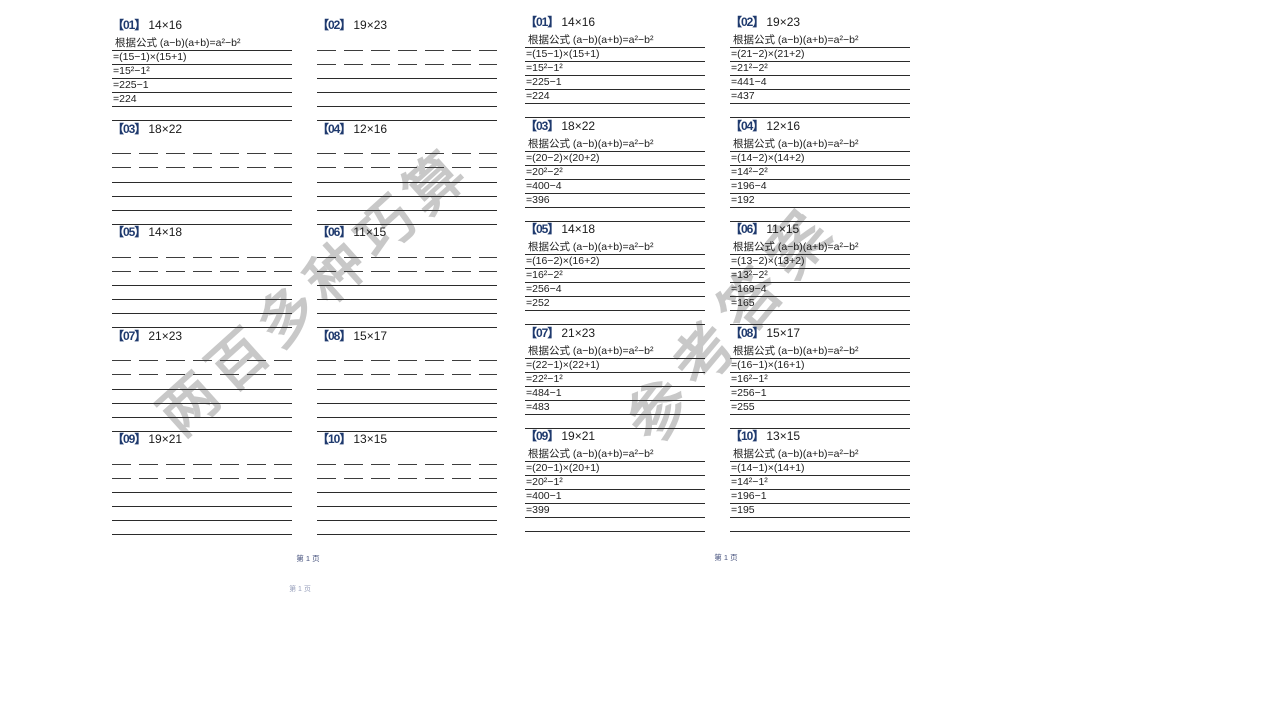 This screenshot has width=1280, height=720. I want to click on solution-step: =(22−1)×(22+1), so click(615, 366).